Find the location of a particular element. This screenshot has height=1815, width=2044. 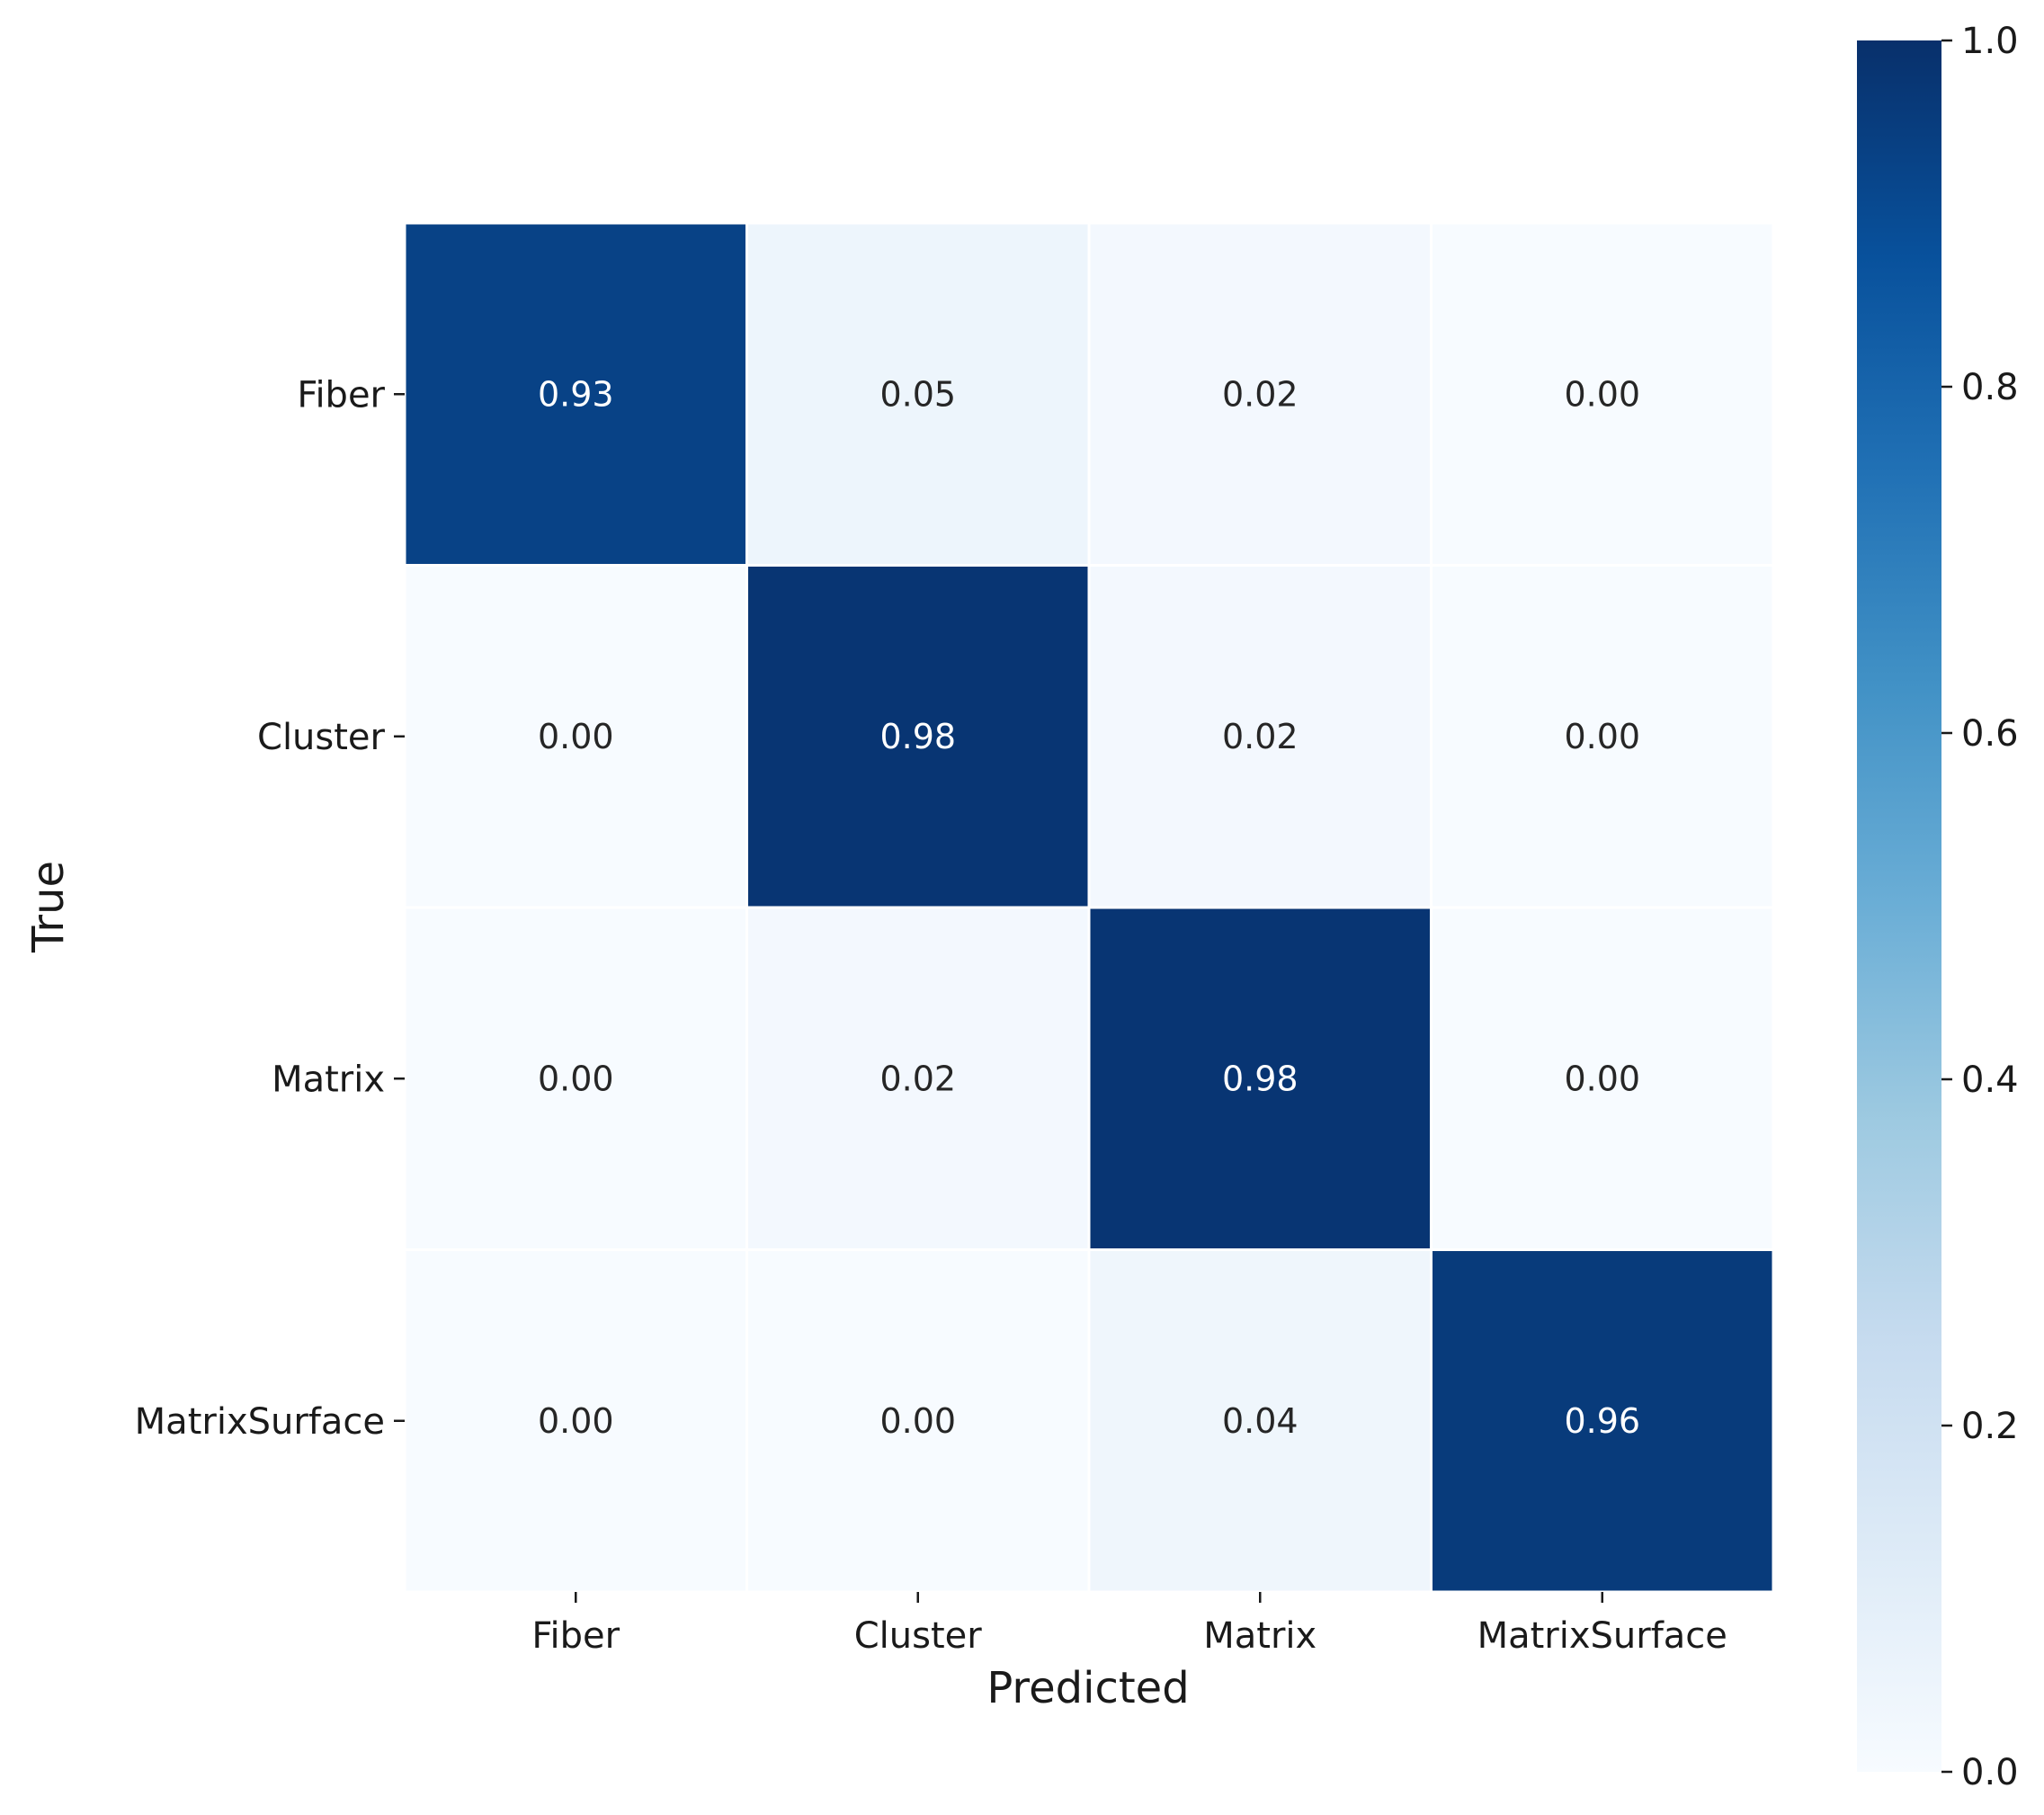

cell-value-label-matrix-fiber: 0.00 is located at coordinates (576, 1078).